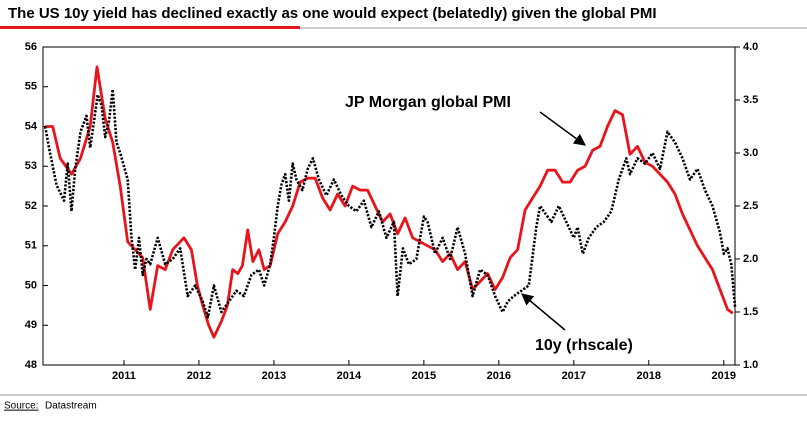 Image resolution: width=807 pixels, height=423 pixels. Describe the element at coordinates (750, 365) in the screenshot. I see `y2-tick-label: 1.0` at that location.